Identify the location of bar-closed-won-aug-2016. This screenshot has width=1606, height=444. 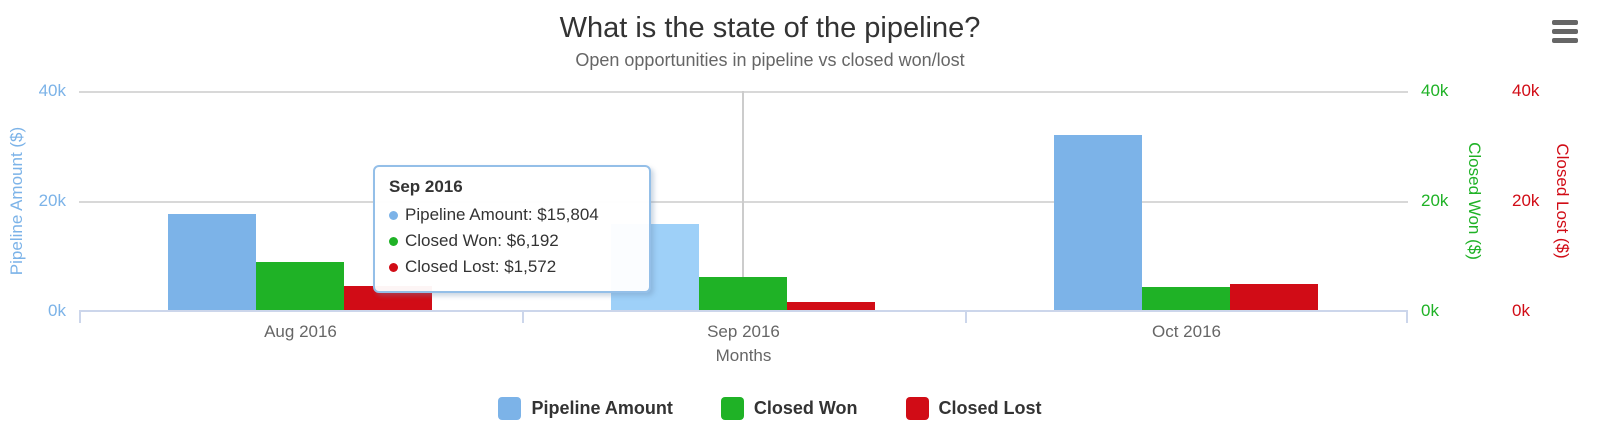
(300, 286).